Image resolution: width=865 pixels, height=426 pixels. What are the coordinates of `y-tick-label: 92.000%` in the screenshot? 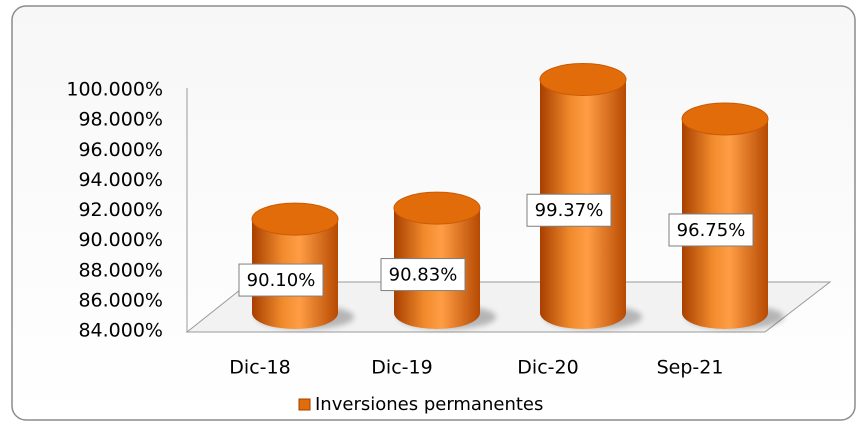 It's located at (120, 210).